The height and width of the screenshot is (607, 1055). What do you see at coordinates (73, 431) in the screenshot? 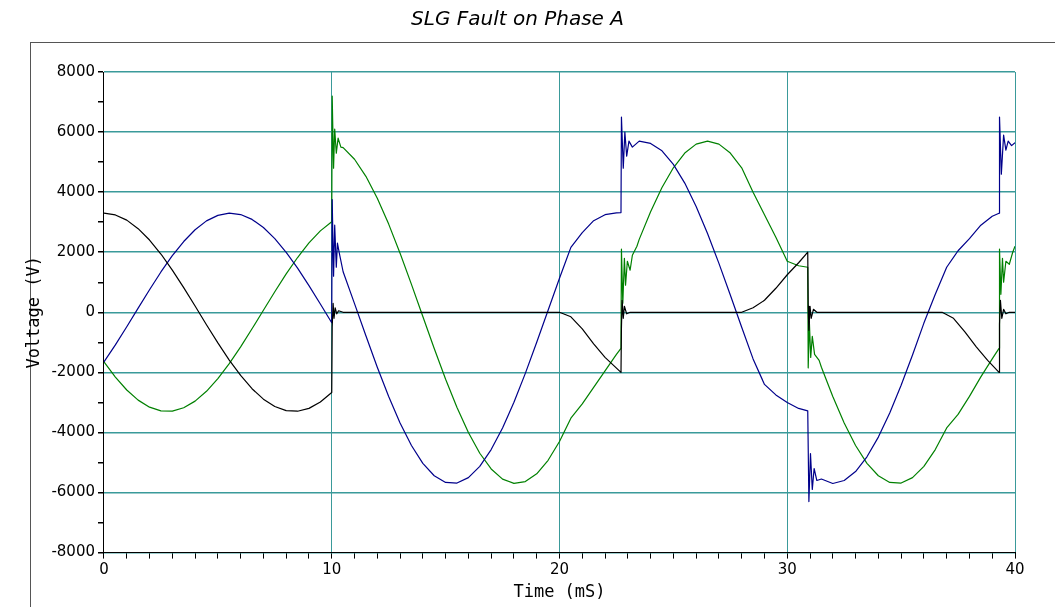
I see `y-tick-label: -4000` at bounding box center [73, 431].